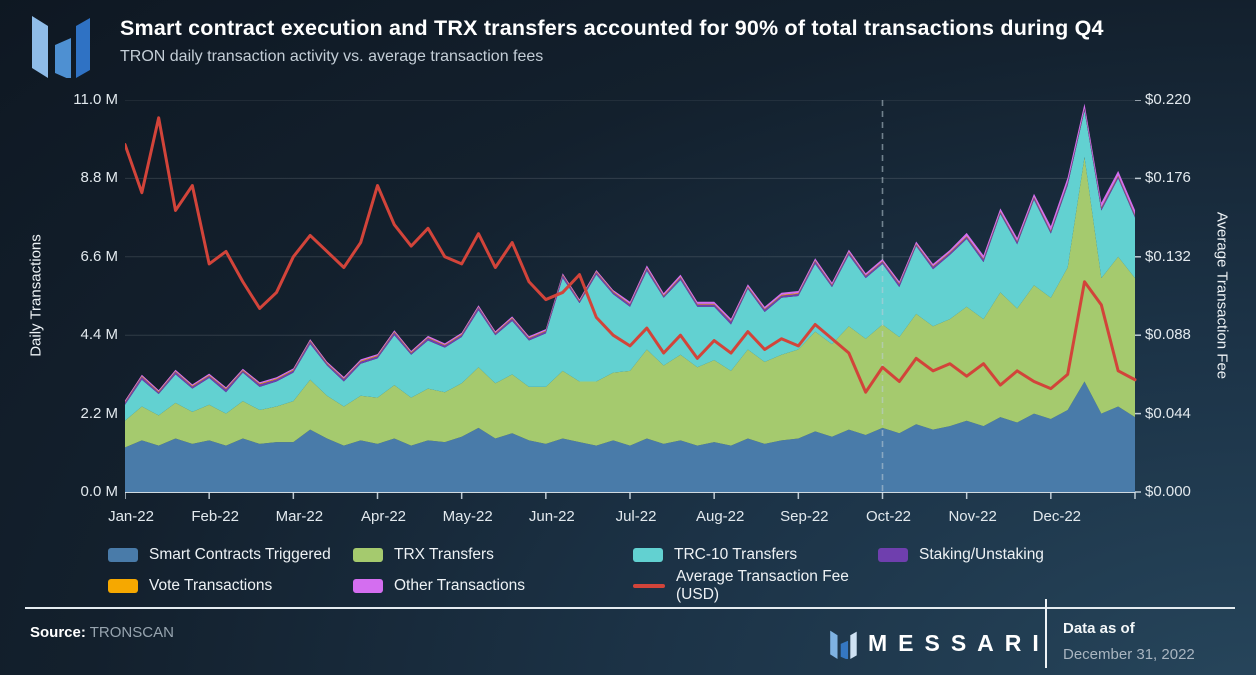  Describe the element at coordinates (215, 516) in the screenshot. I see `x-tick-label: Feb-22` at that location.